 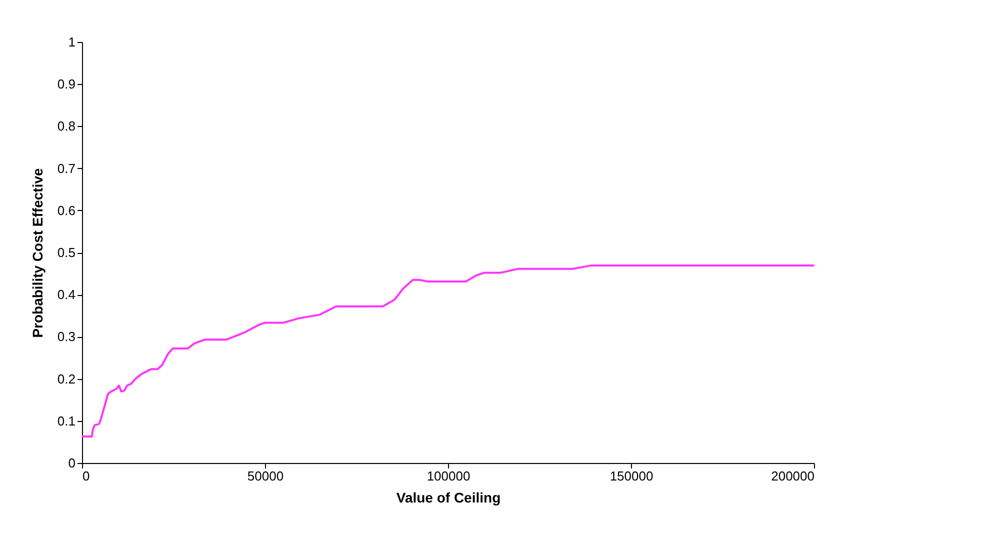 What do you see at coordinates (632, 476) in the screenshot?
I see `x-tick-label: 150000` at bounding box center [632, 476].